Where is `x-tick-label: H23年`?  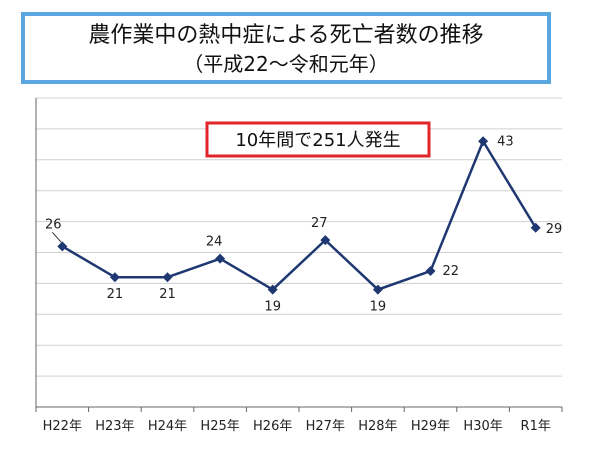 x-tick-label: H23年 is located at coordinates (114, 426).